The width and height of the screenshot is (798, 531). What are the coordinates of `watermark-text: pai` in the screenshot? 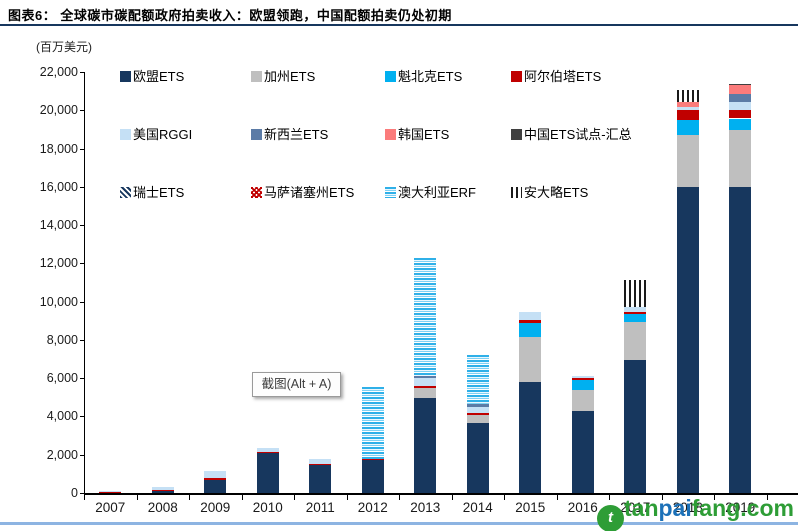 It's located at (675, 508).